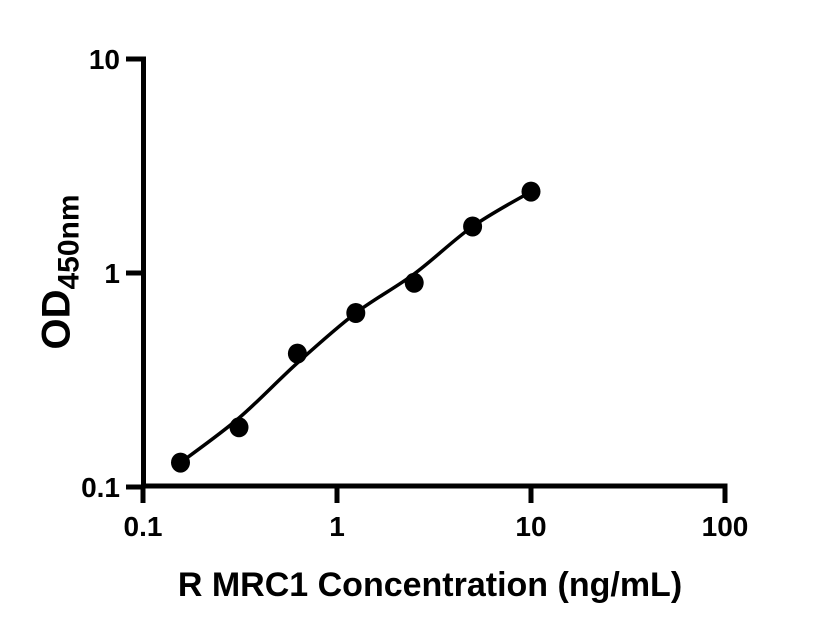 This screenshot has width=816, height=640. What do you see at coordinates (104, 59) in the screenshot?
I see `y-tick-label: 10` at bounding box center [104, 59].